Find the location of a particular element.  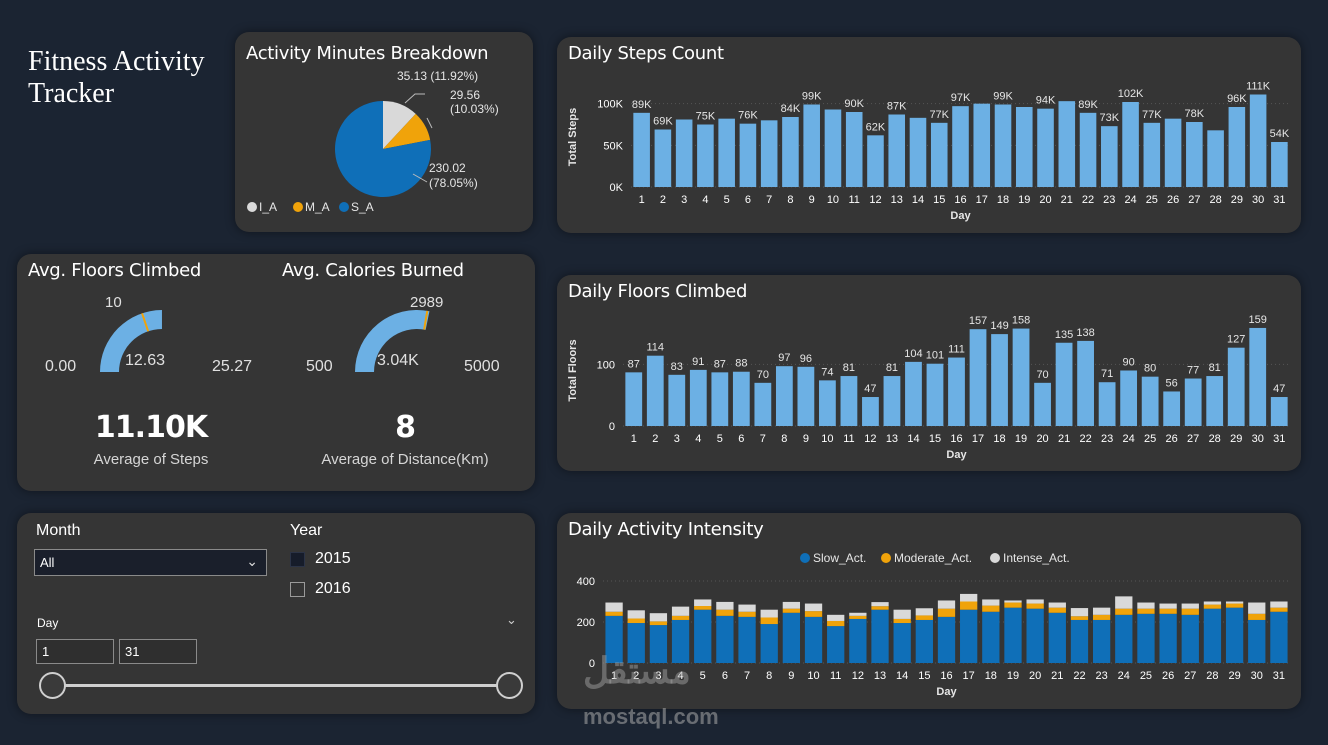

data-label: 88 is located at coordinates (741, 364).